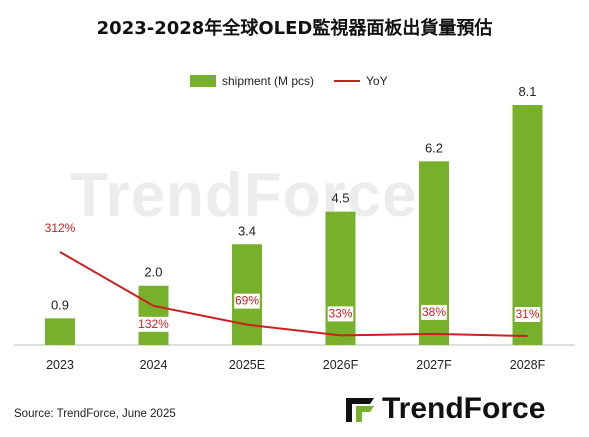 The image size is (589, 437). I want to click on x-tick-label-2028F: 2028F, so click(528, 365).